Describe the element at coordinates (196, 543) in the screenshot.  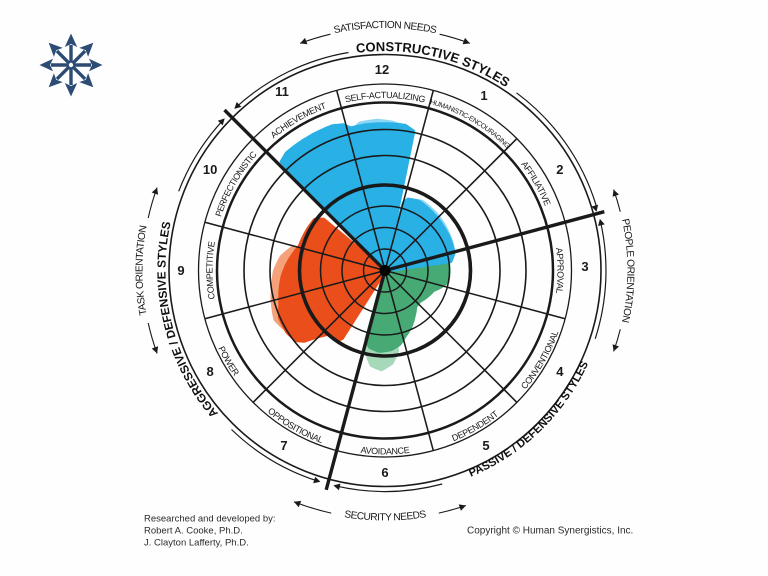
I see `svg-text: J. Clayton Lafferty, Ph.D.` at that location.